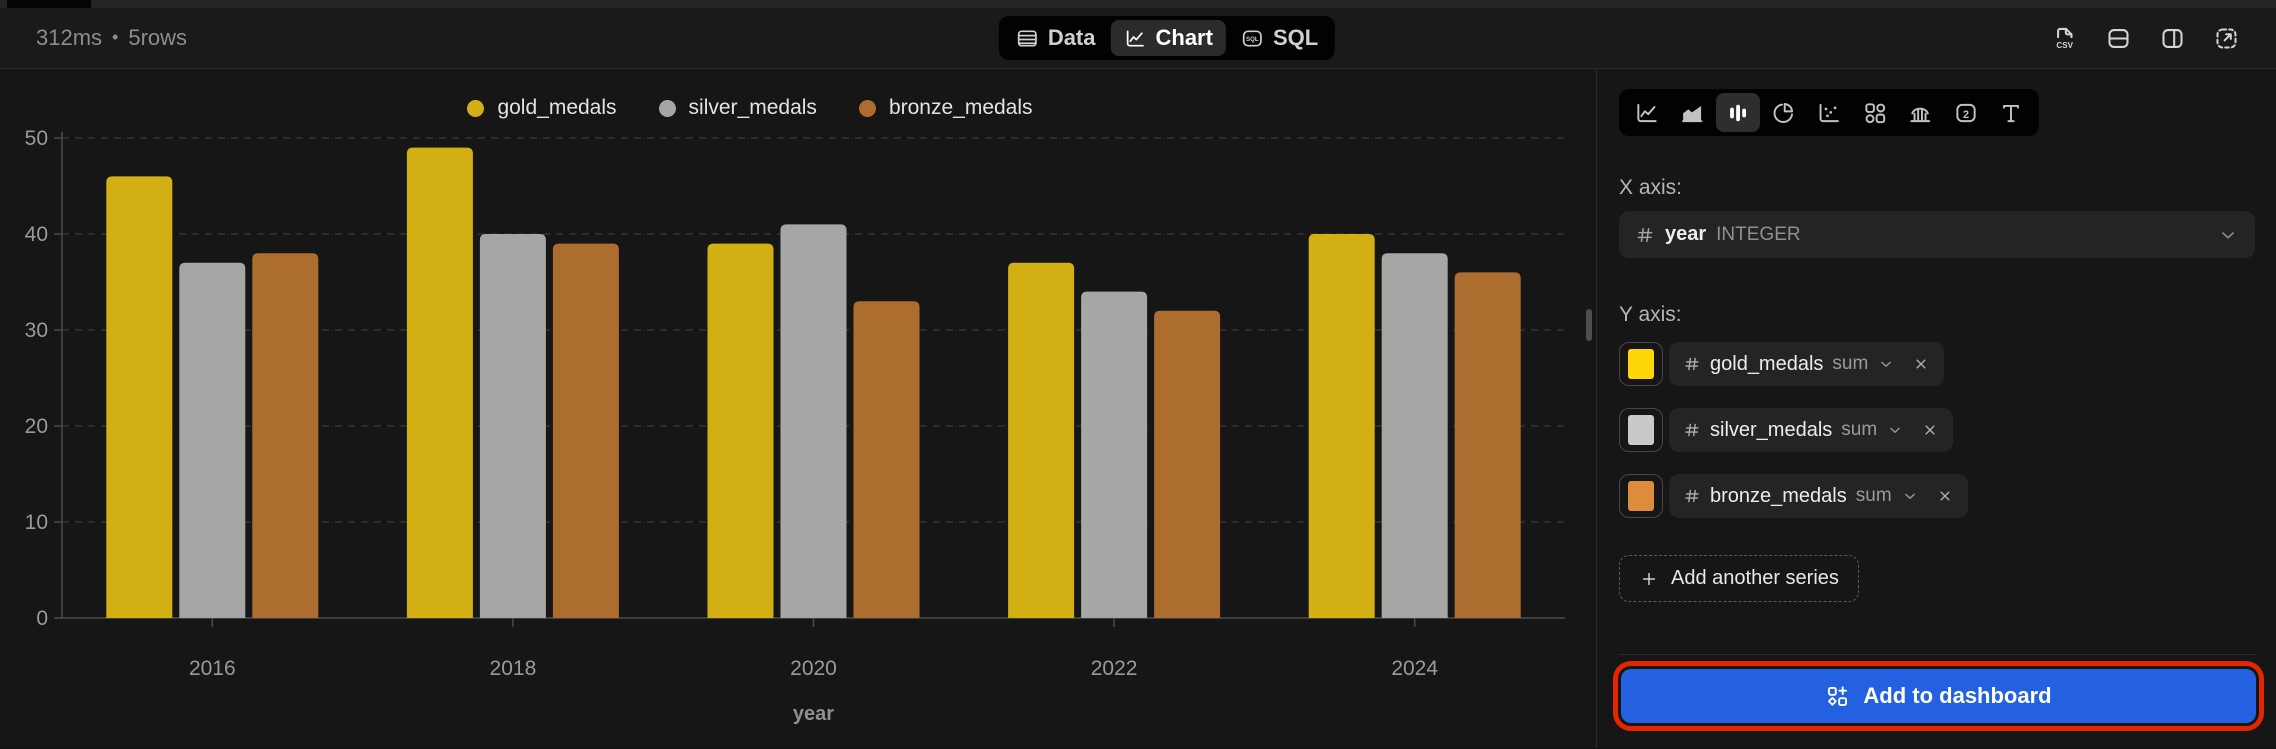 Image resolution: width=2276 pixels, height=749 pixels. I want to click on chart-type-single-value: 2, so click(1966, 112).